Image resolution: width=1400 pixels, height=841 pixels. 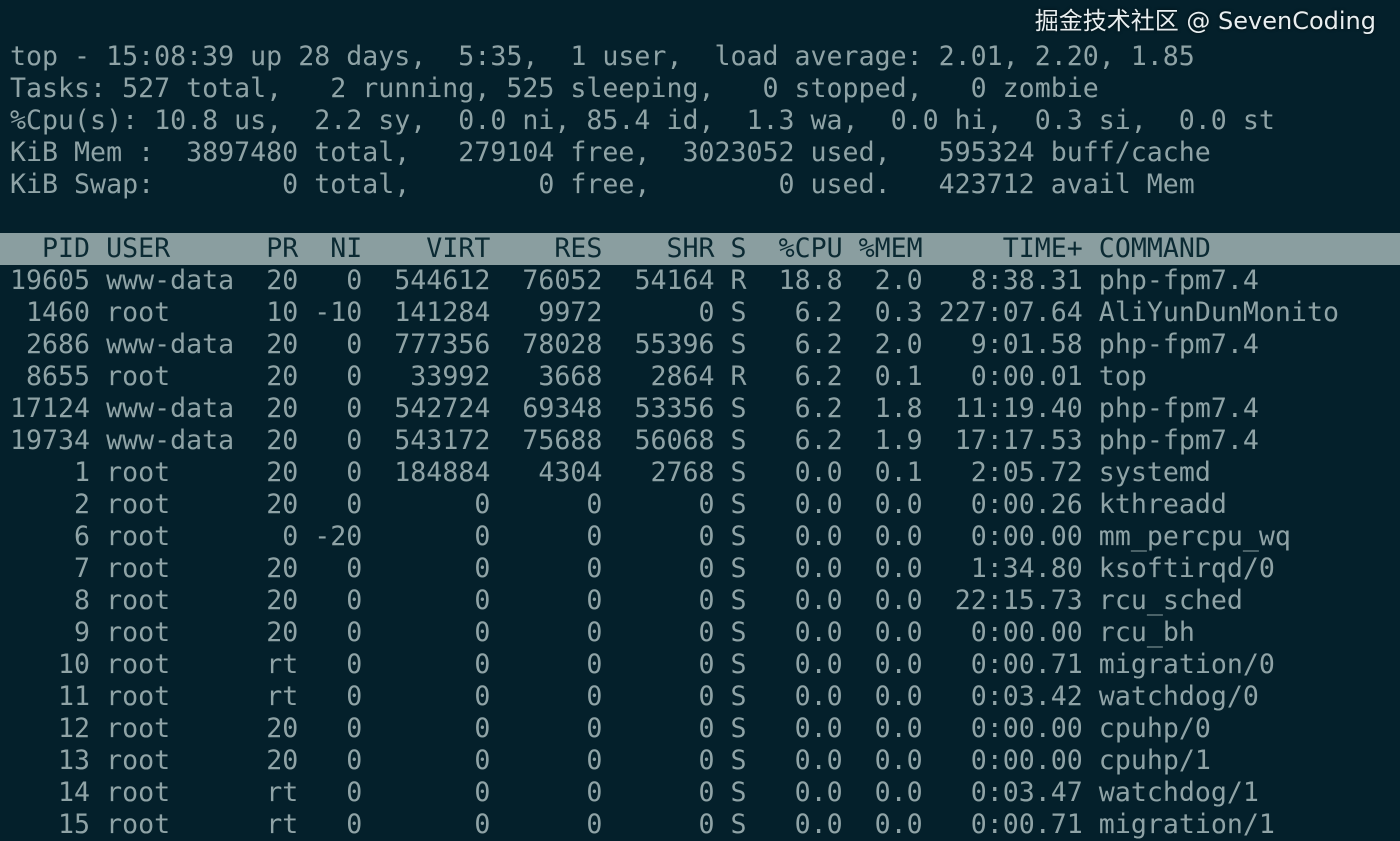 What do you see at coordinates (1002, 408) in the screenshot?
I see `cell-time: 11:19.40` at bounding box center [1002, 408].